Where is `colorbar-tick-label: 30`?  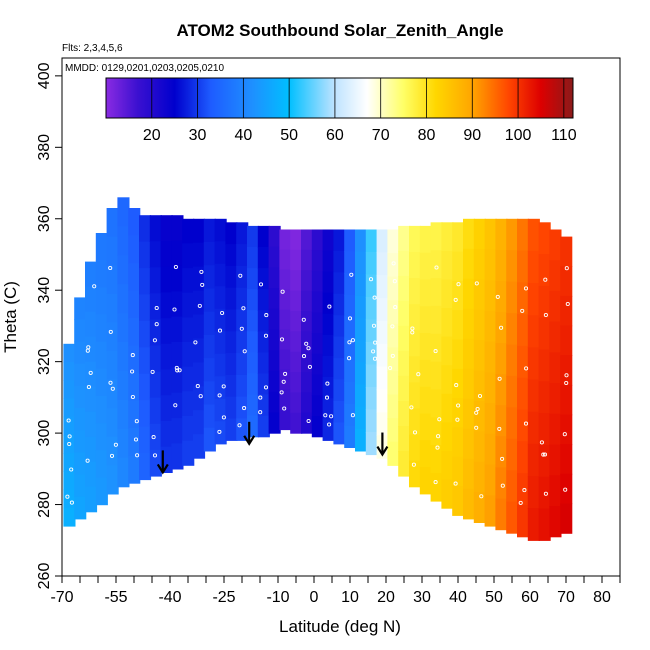 colorbar-tick-label: 30 is located at coordinates (198, 135).